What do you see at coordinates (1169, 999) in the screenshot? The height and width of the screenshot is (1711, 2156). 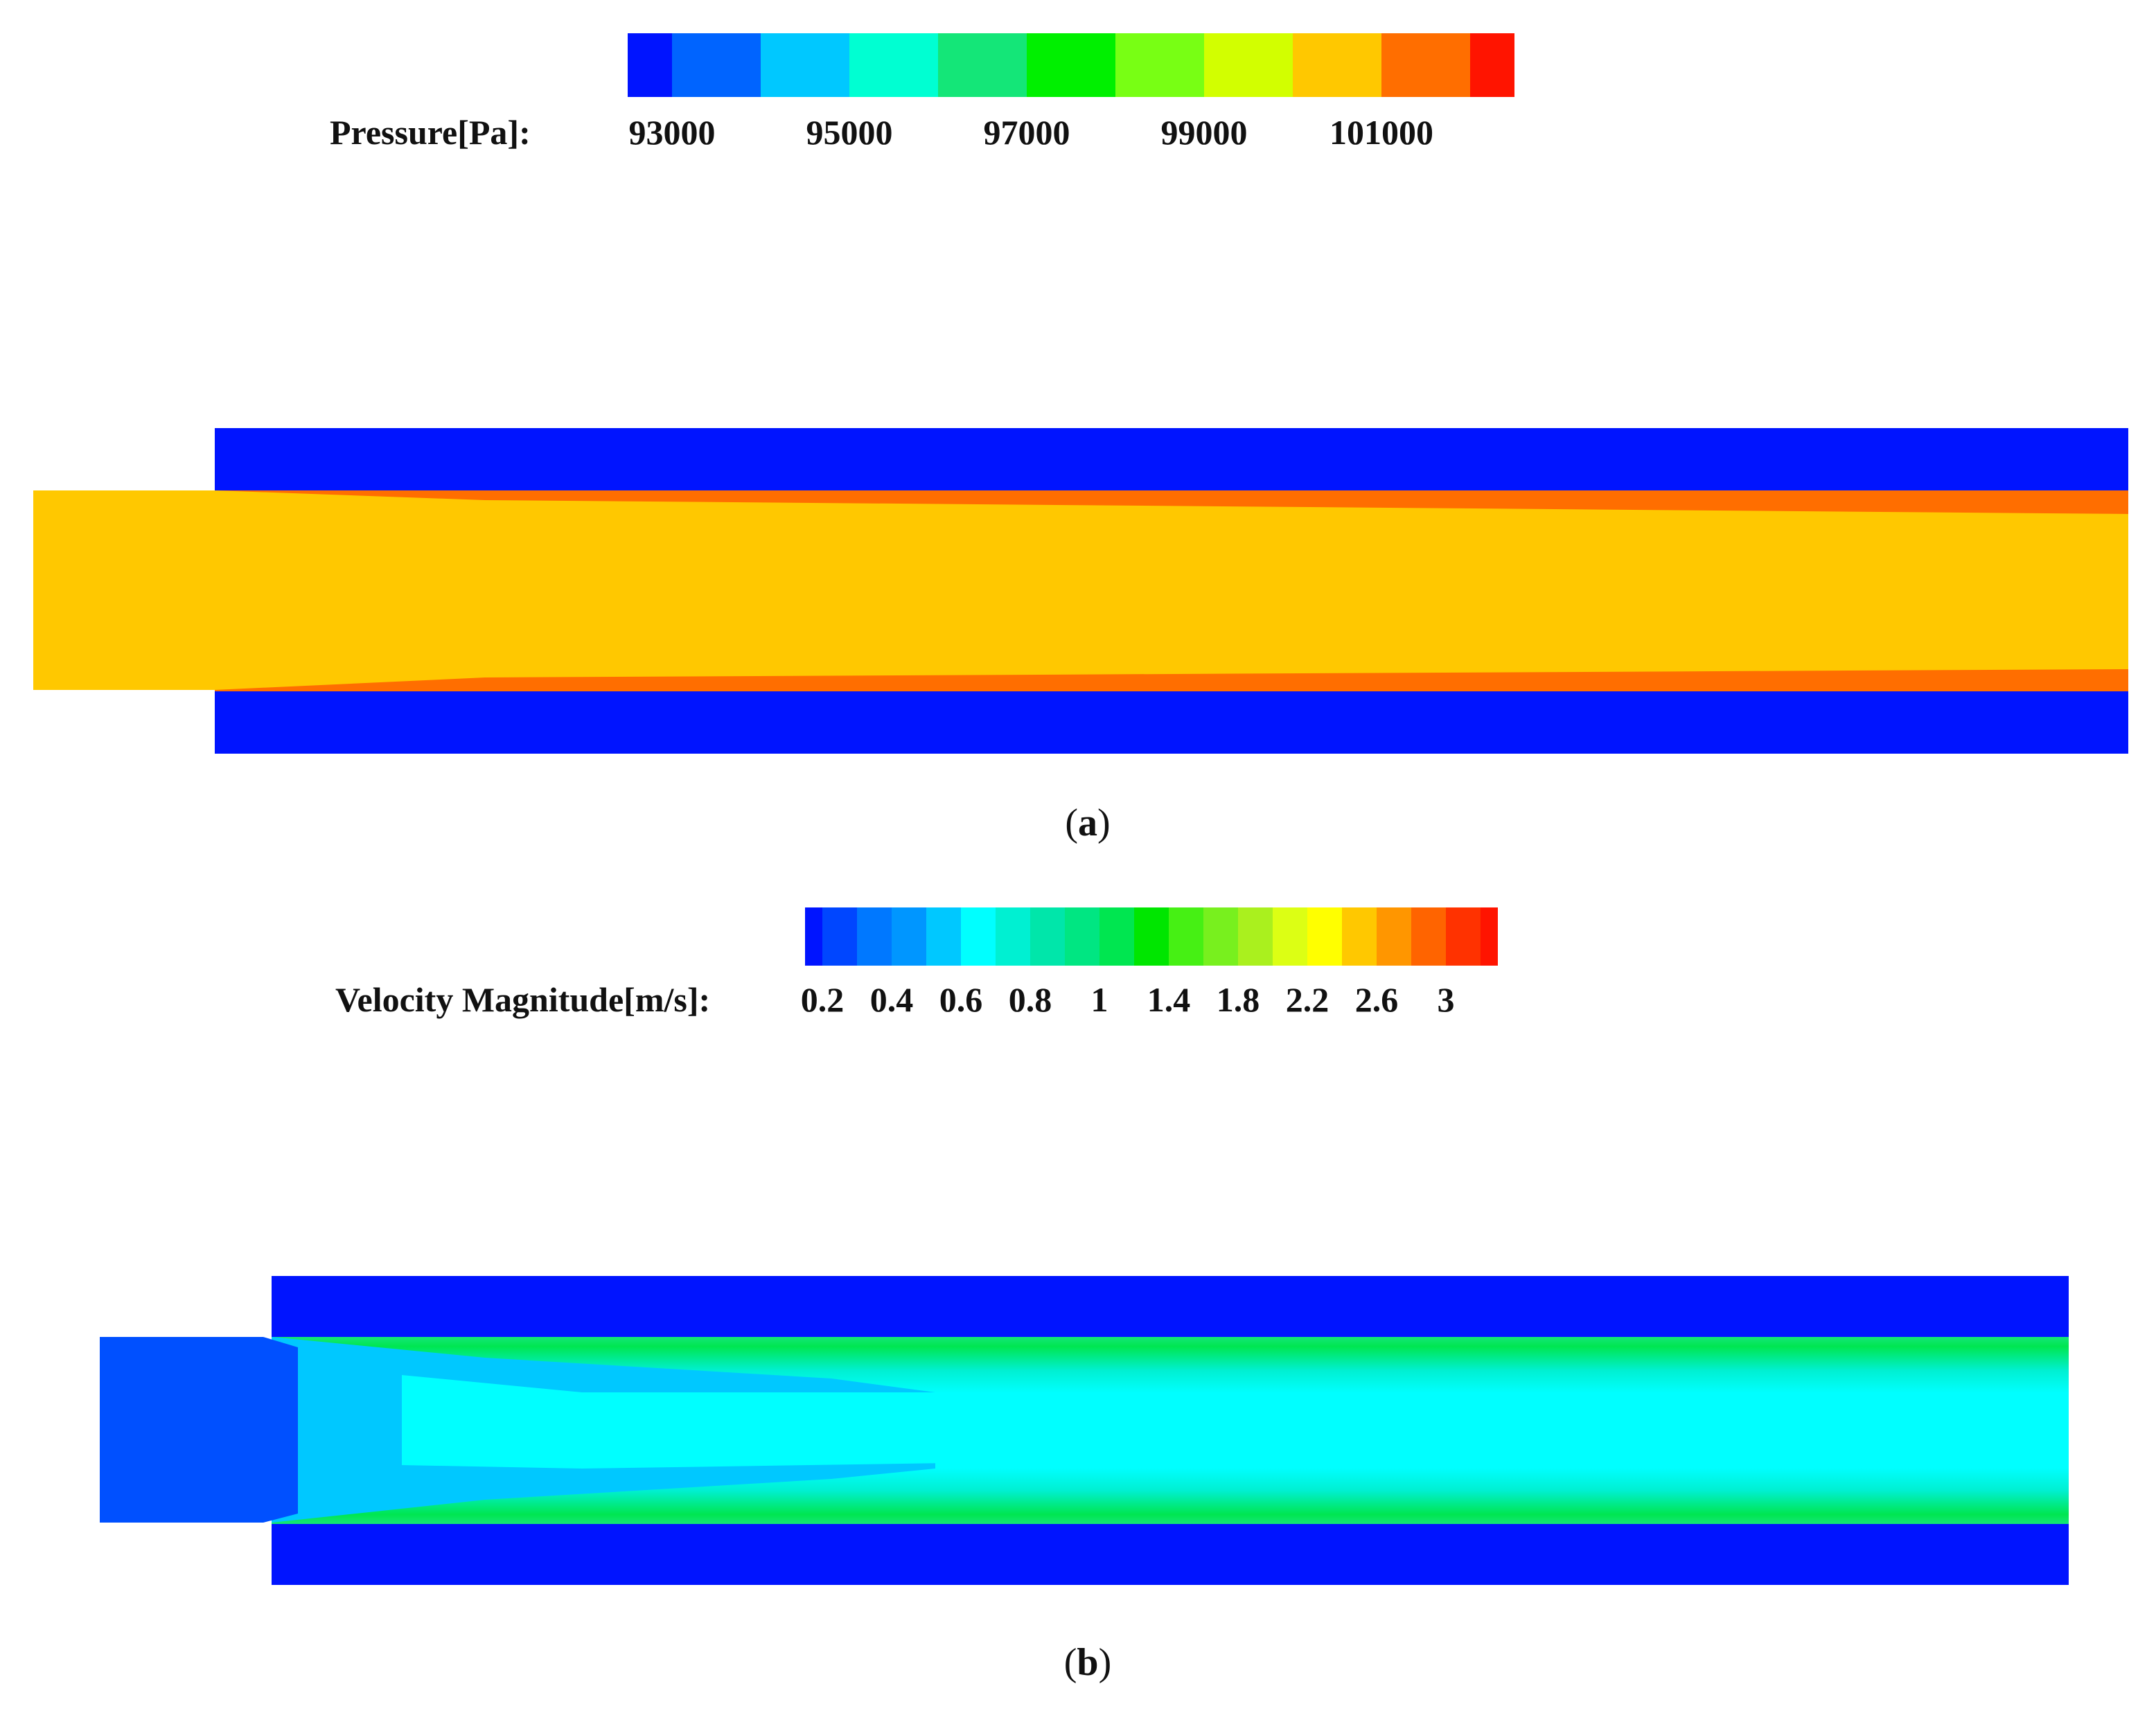 I see `velocity-tick-label: 1.4` at bounding box center [1169, 999].